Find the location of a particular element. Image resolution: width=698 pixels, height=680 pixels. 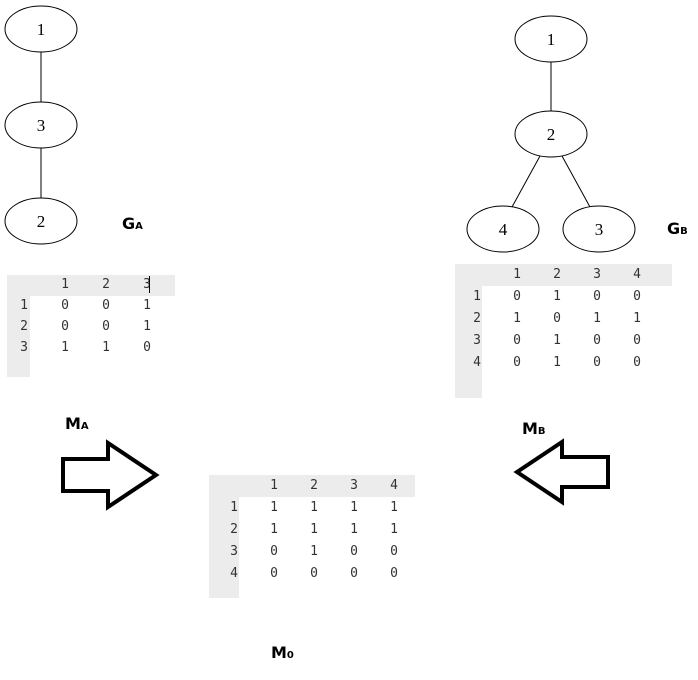

arrow-right-icon is located at coordinates (110, 475).